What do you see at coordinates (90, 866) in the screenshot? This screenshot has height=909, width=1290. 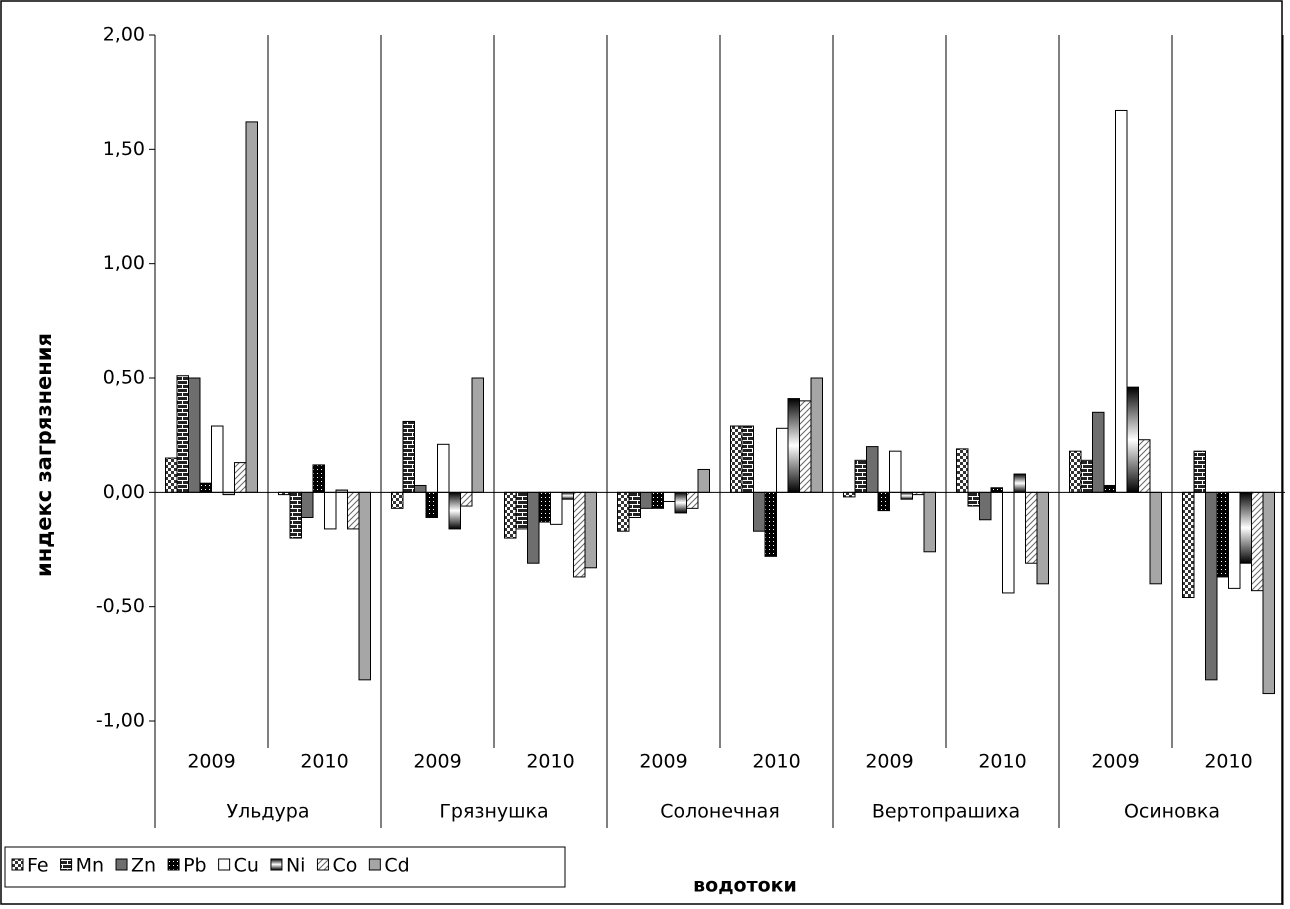 I see `legend-label: Mn` at bounding box center [90, 866].